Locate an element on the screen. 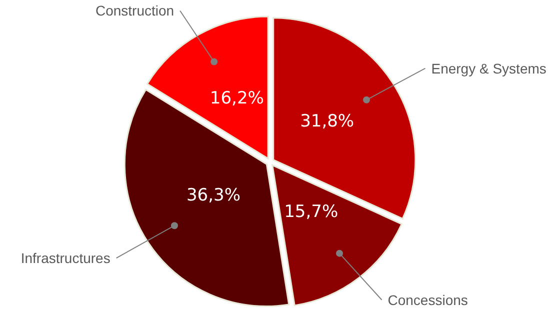 Image resolution: width=552 pixels, height=327 pixels. slice-label: Energy & Systems is located at coordinates (488, 68).